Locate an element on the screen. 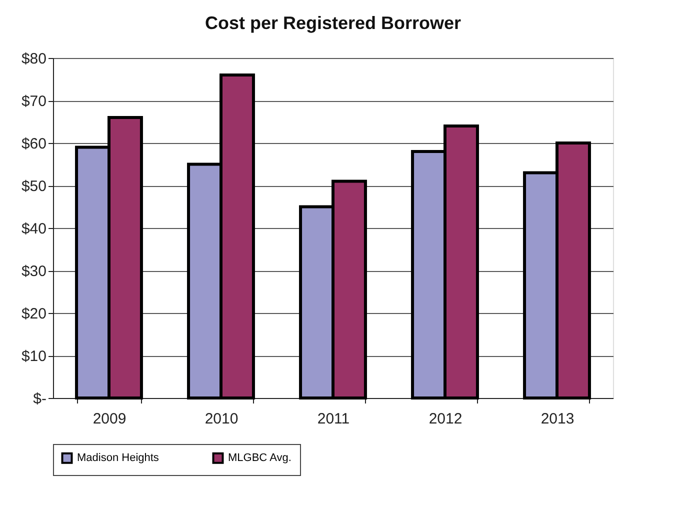 This screenshot has width=691, height=515. x-tick-label: 2010 is located at coordinates (221, 419).